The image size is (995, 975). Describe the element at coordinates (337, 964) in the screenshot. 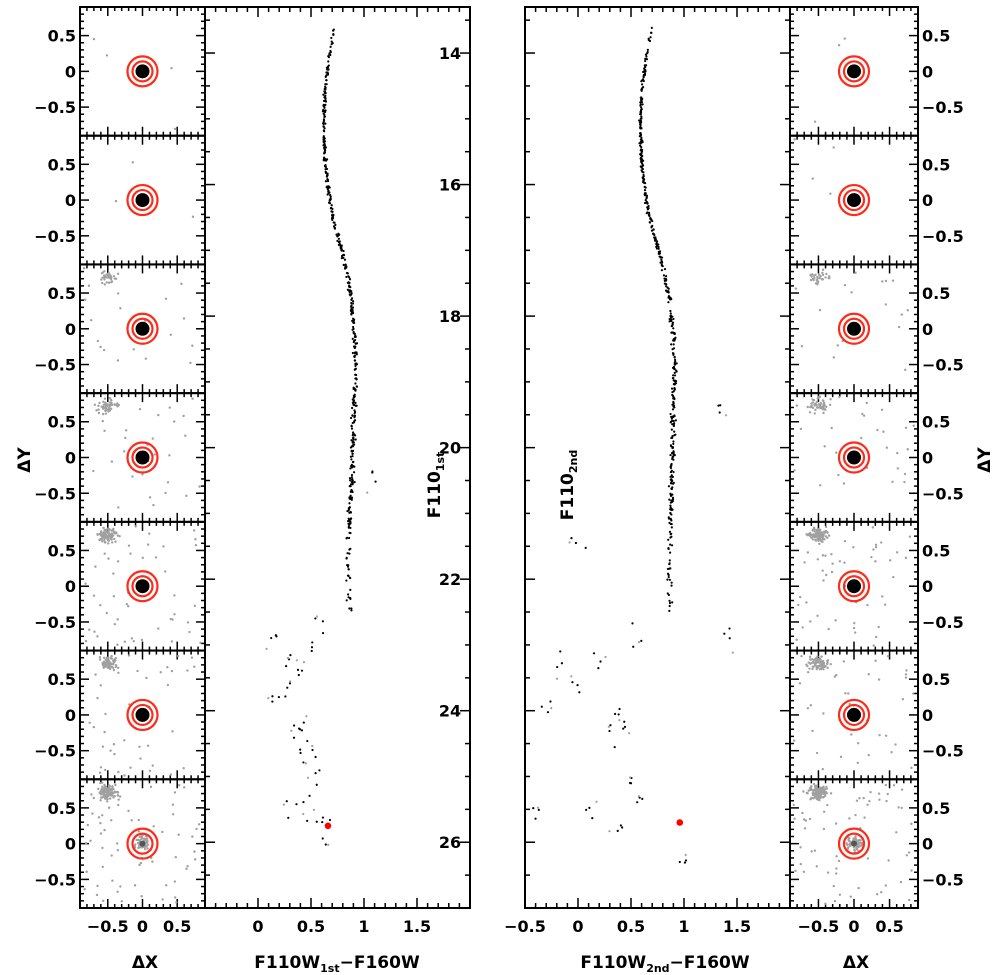

I see `cmd1-xlabel: F110W1st−F160W` at that location.